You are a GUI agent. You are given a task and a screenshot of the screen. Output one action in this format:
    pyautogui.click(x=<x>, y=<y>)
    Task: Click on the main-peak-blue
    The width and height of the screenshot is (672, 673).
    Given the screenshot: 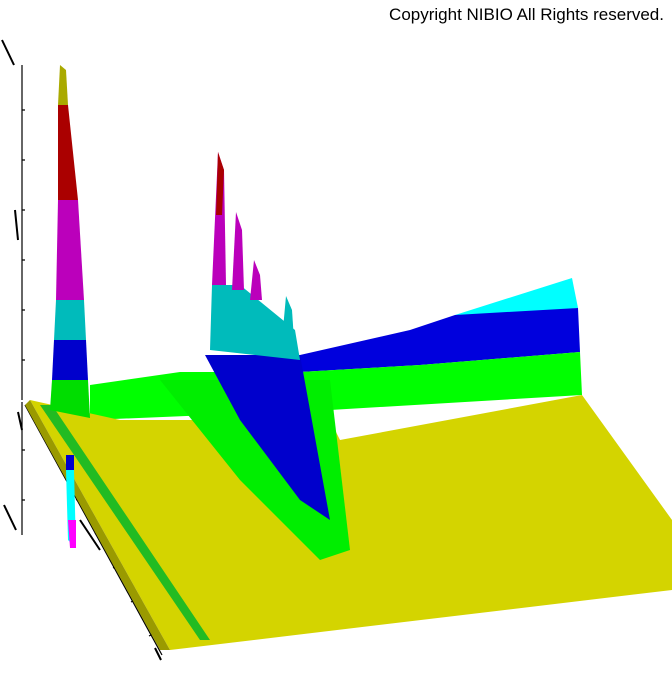 What is the action you would take?
    pyautogui.click(x=70, y=360)
    